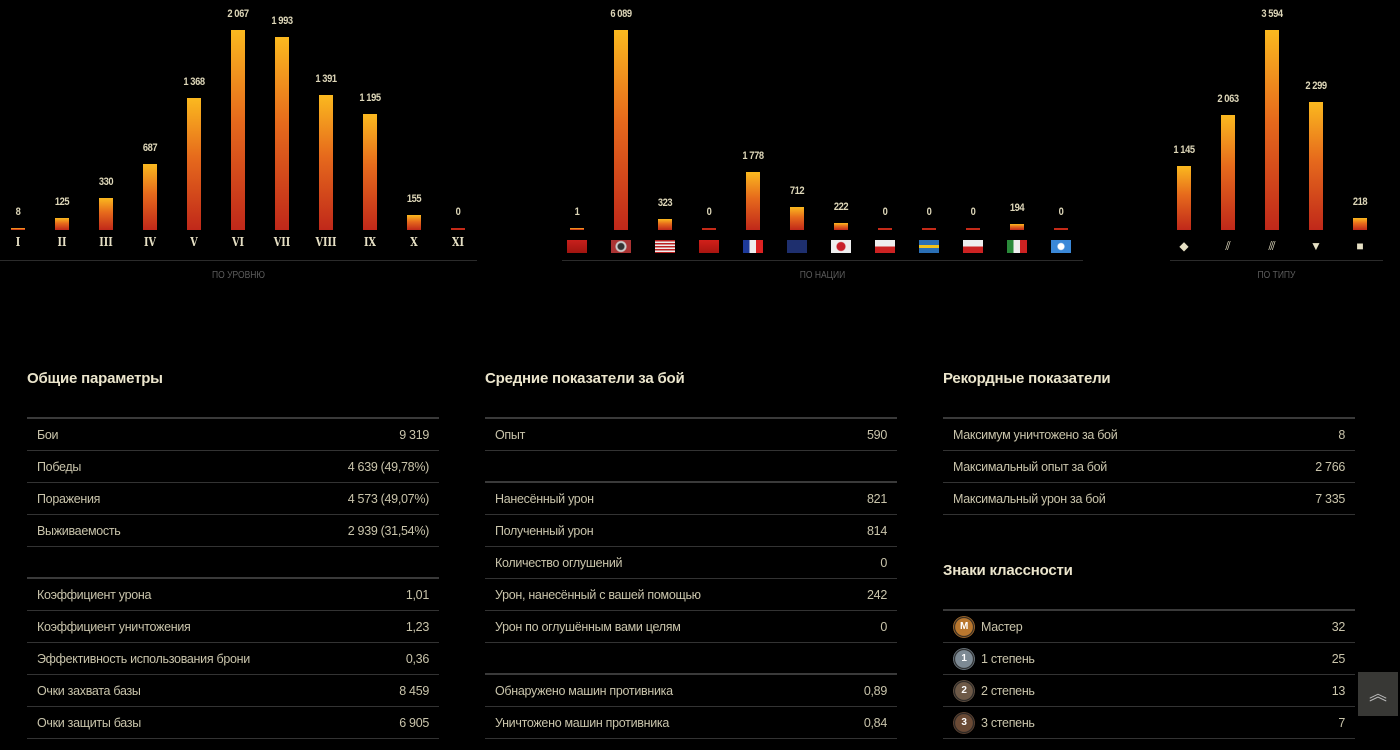  What do you see at coordinates (588, 626) in the screenshot?
I see `row-label: Урон по оглушённым вами целям` at bounding box center [588, 626].